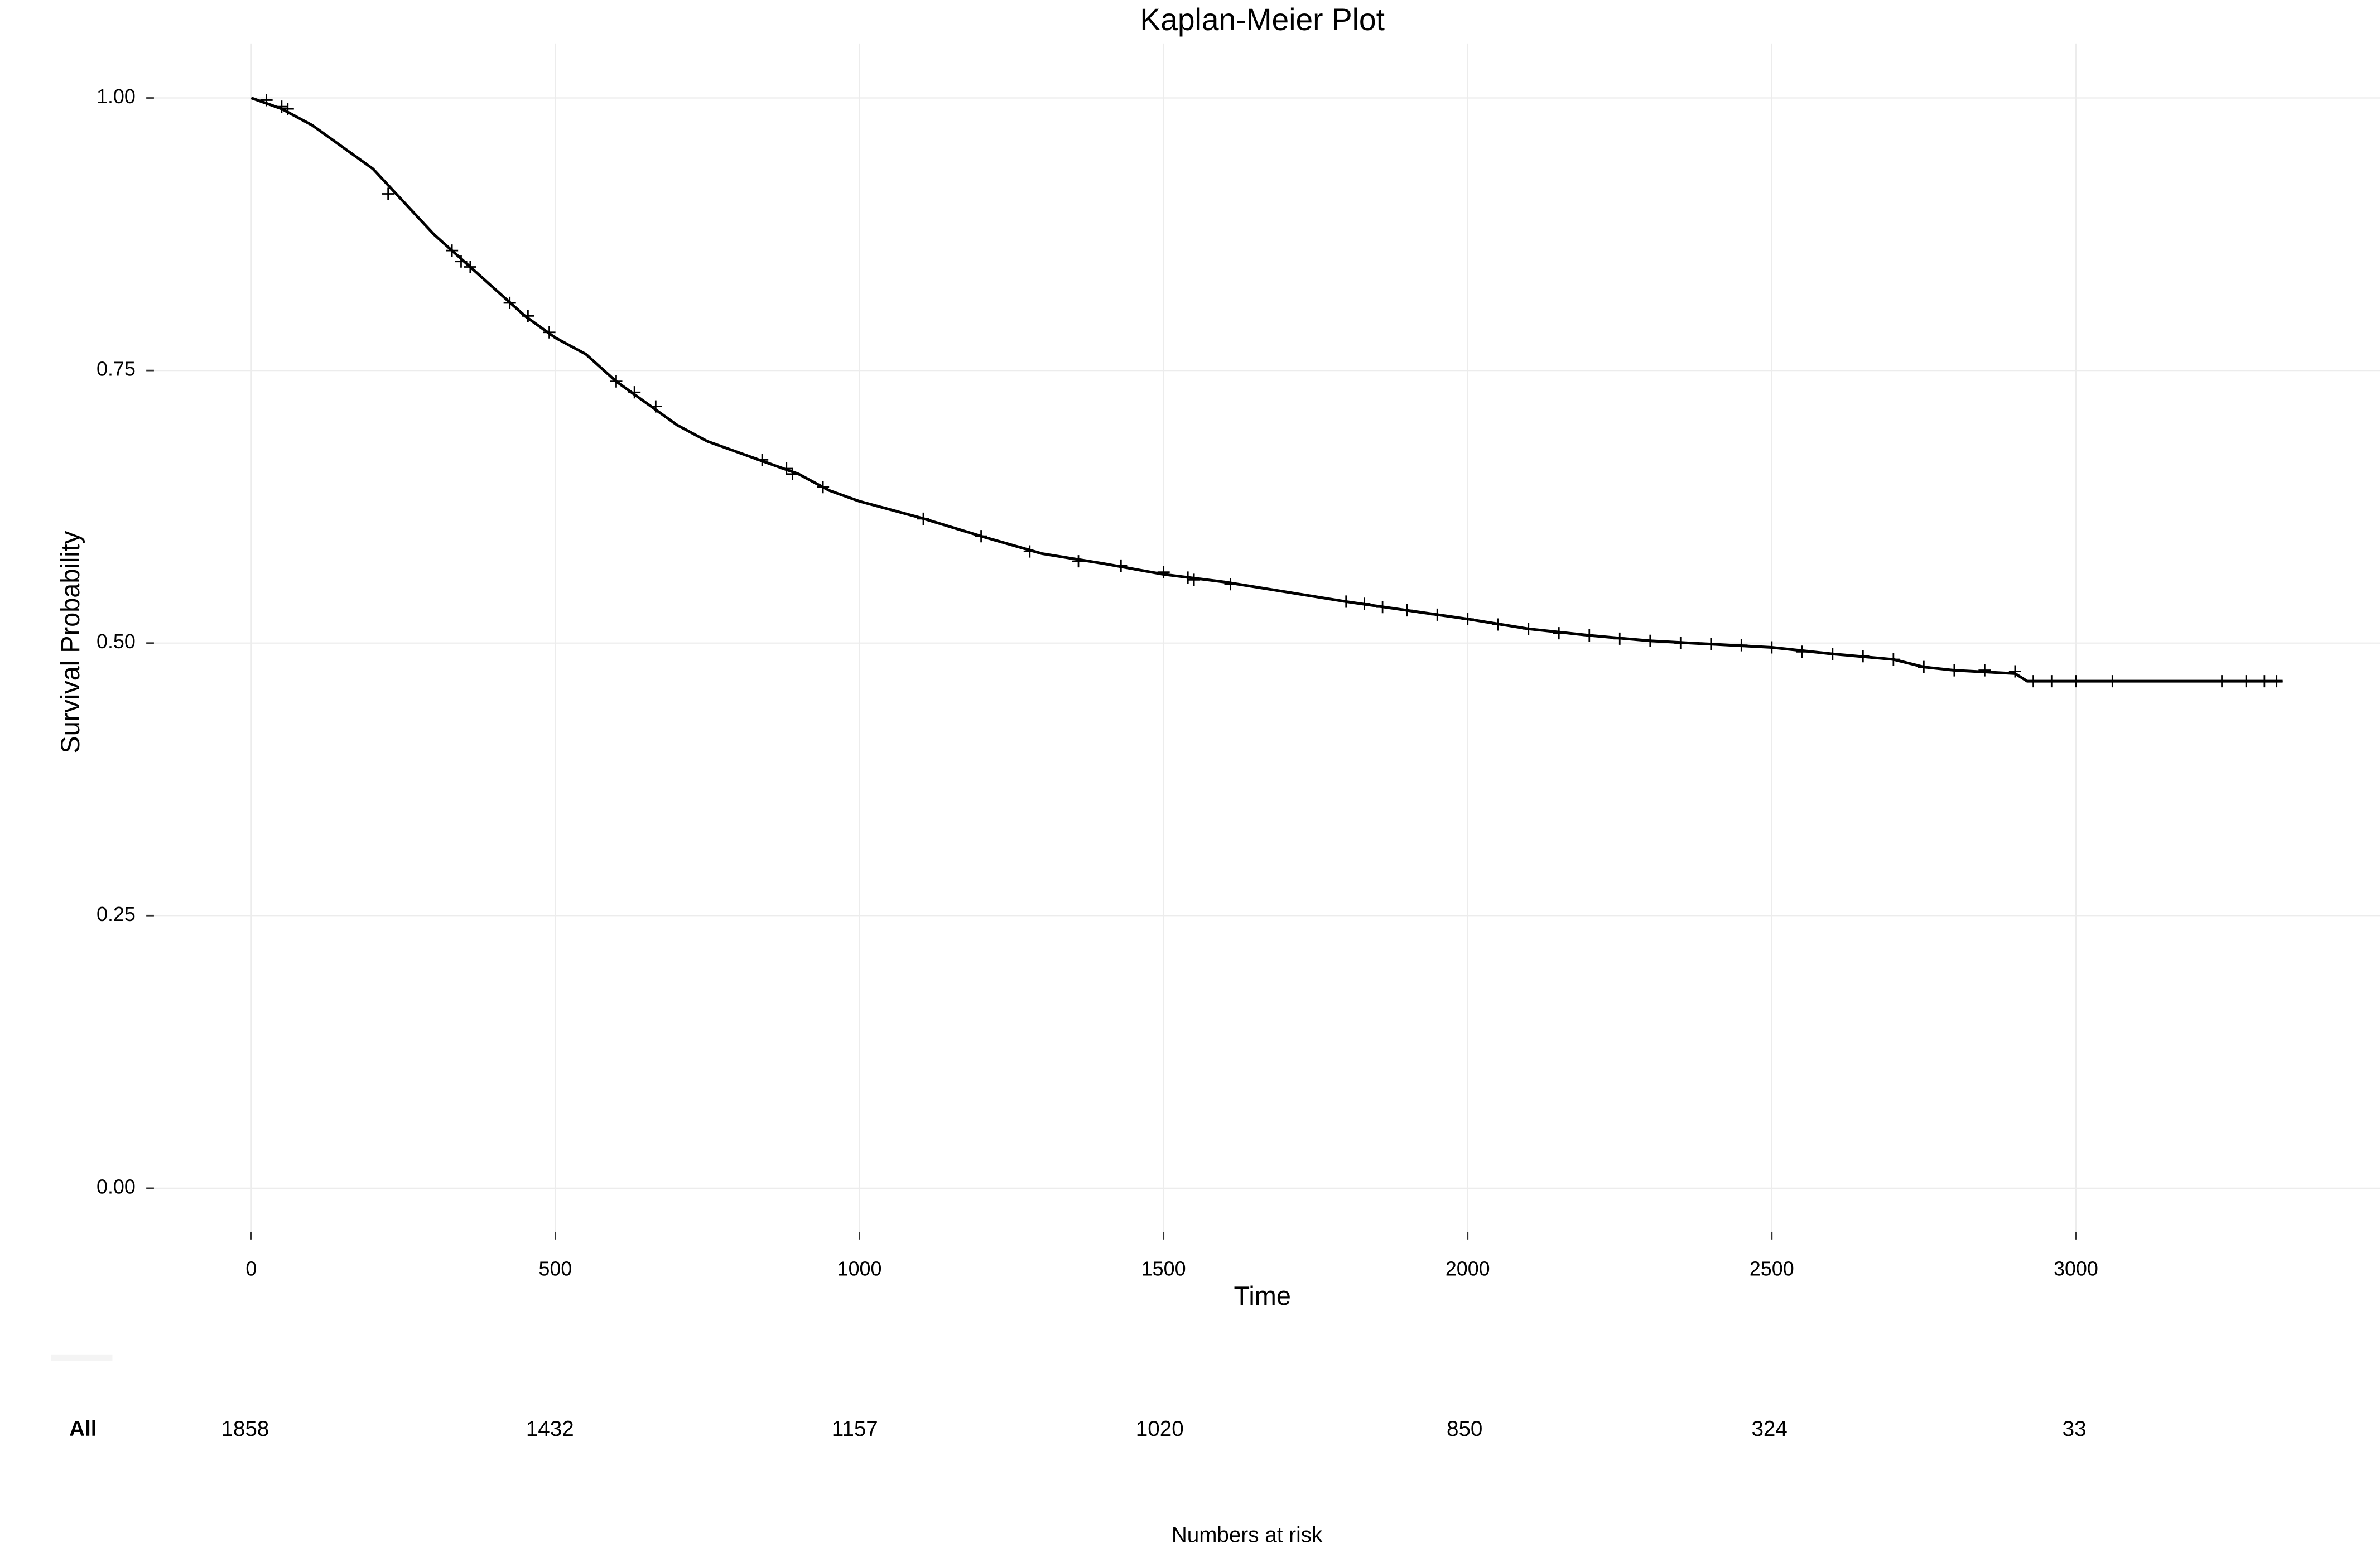 This screenshot has height=1543, width=2380. Describe the element at coordinates (1160, 1429) in the screenshot. I see `risk-value: 1020` at that location.